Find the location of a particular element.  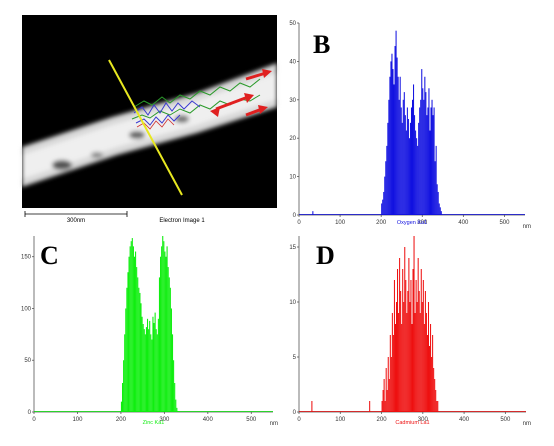

x-tick-label: 500 is located at coordinates (504, 223).